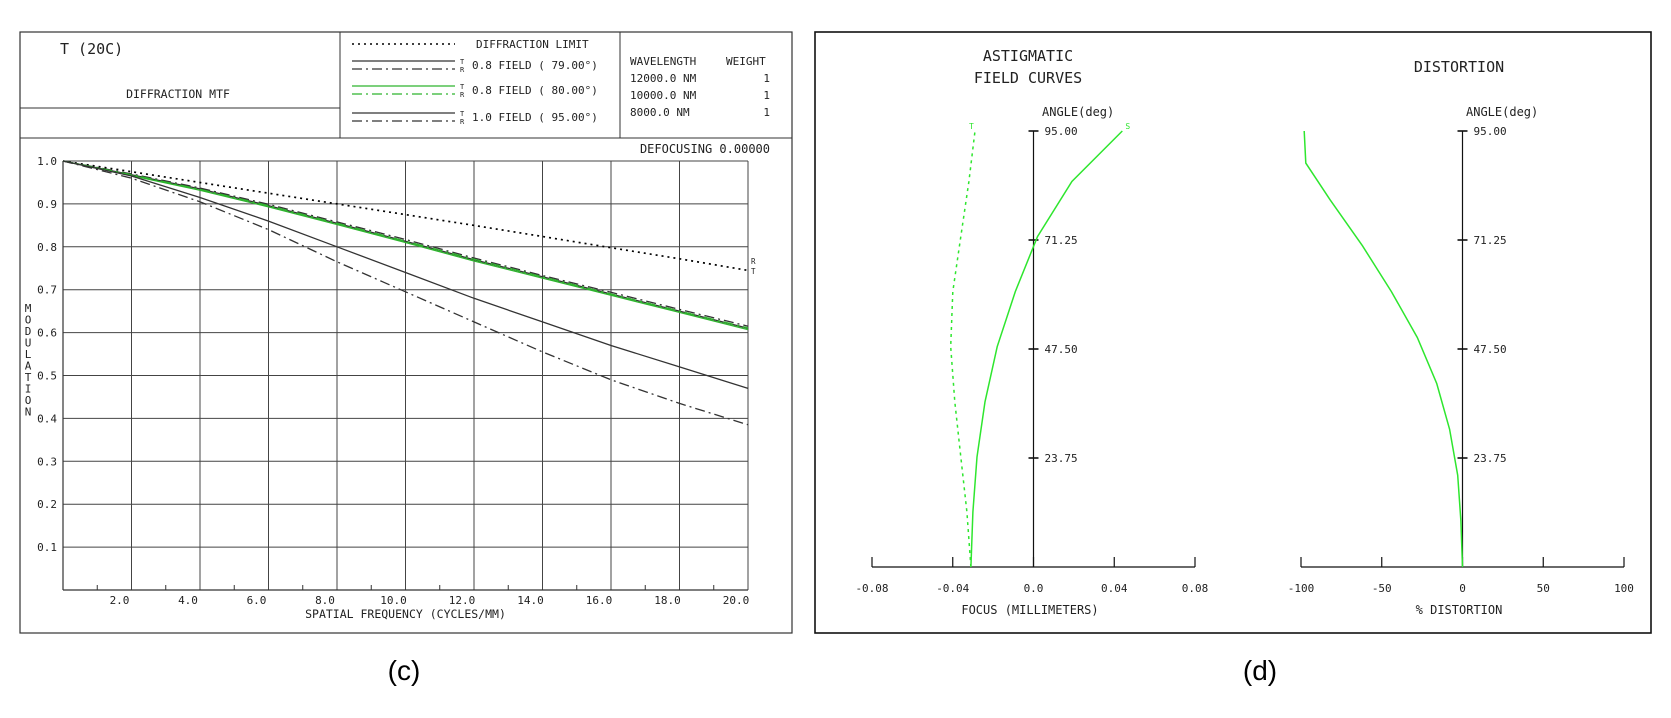  What do you see at coordinates (871, 588) in the screenshot?
I see `focus-tick-label: -0.08` at bounding box center [871, 588].